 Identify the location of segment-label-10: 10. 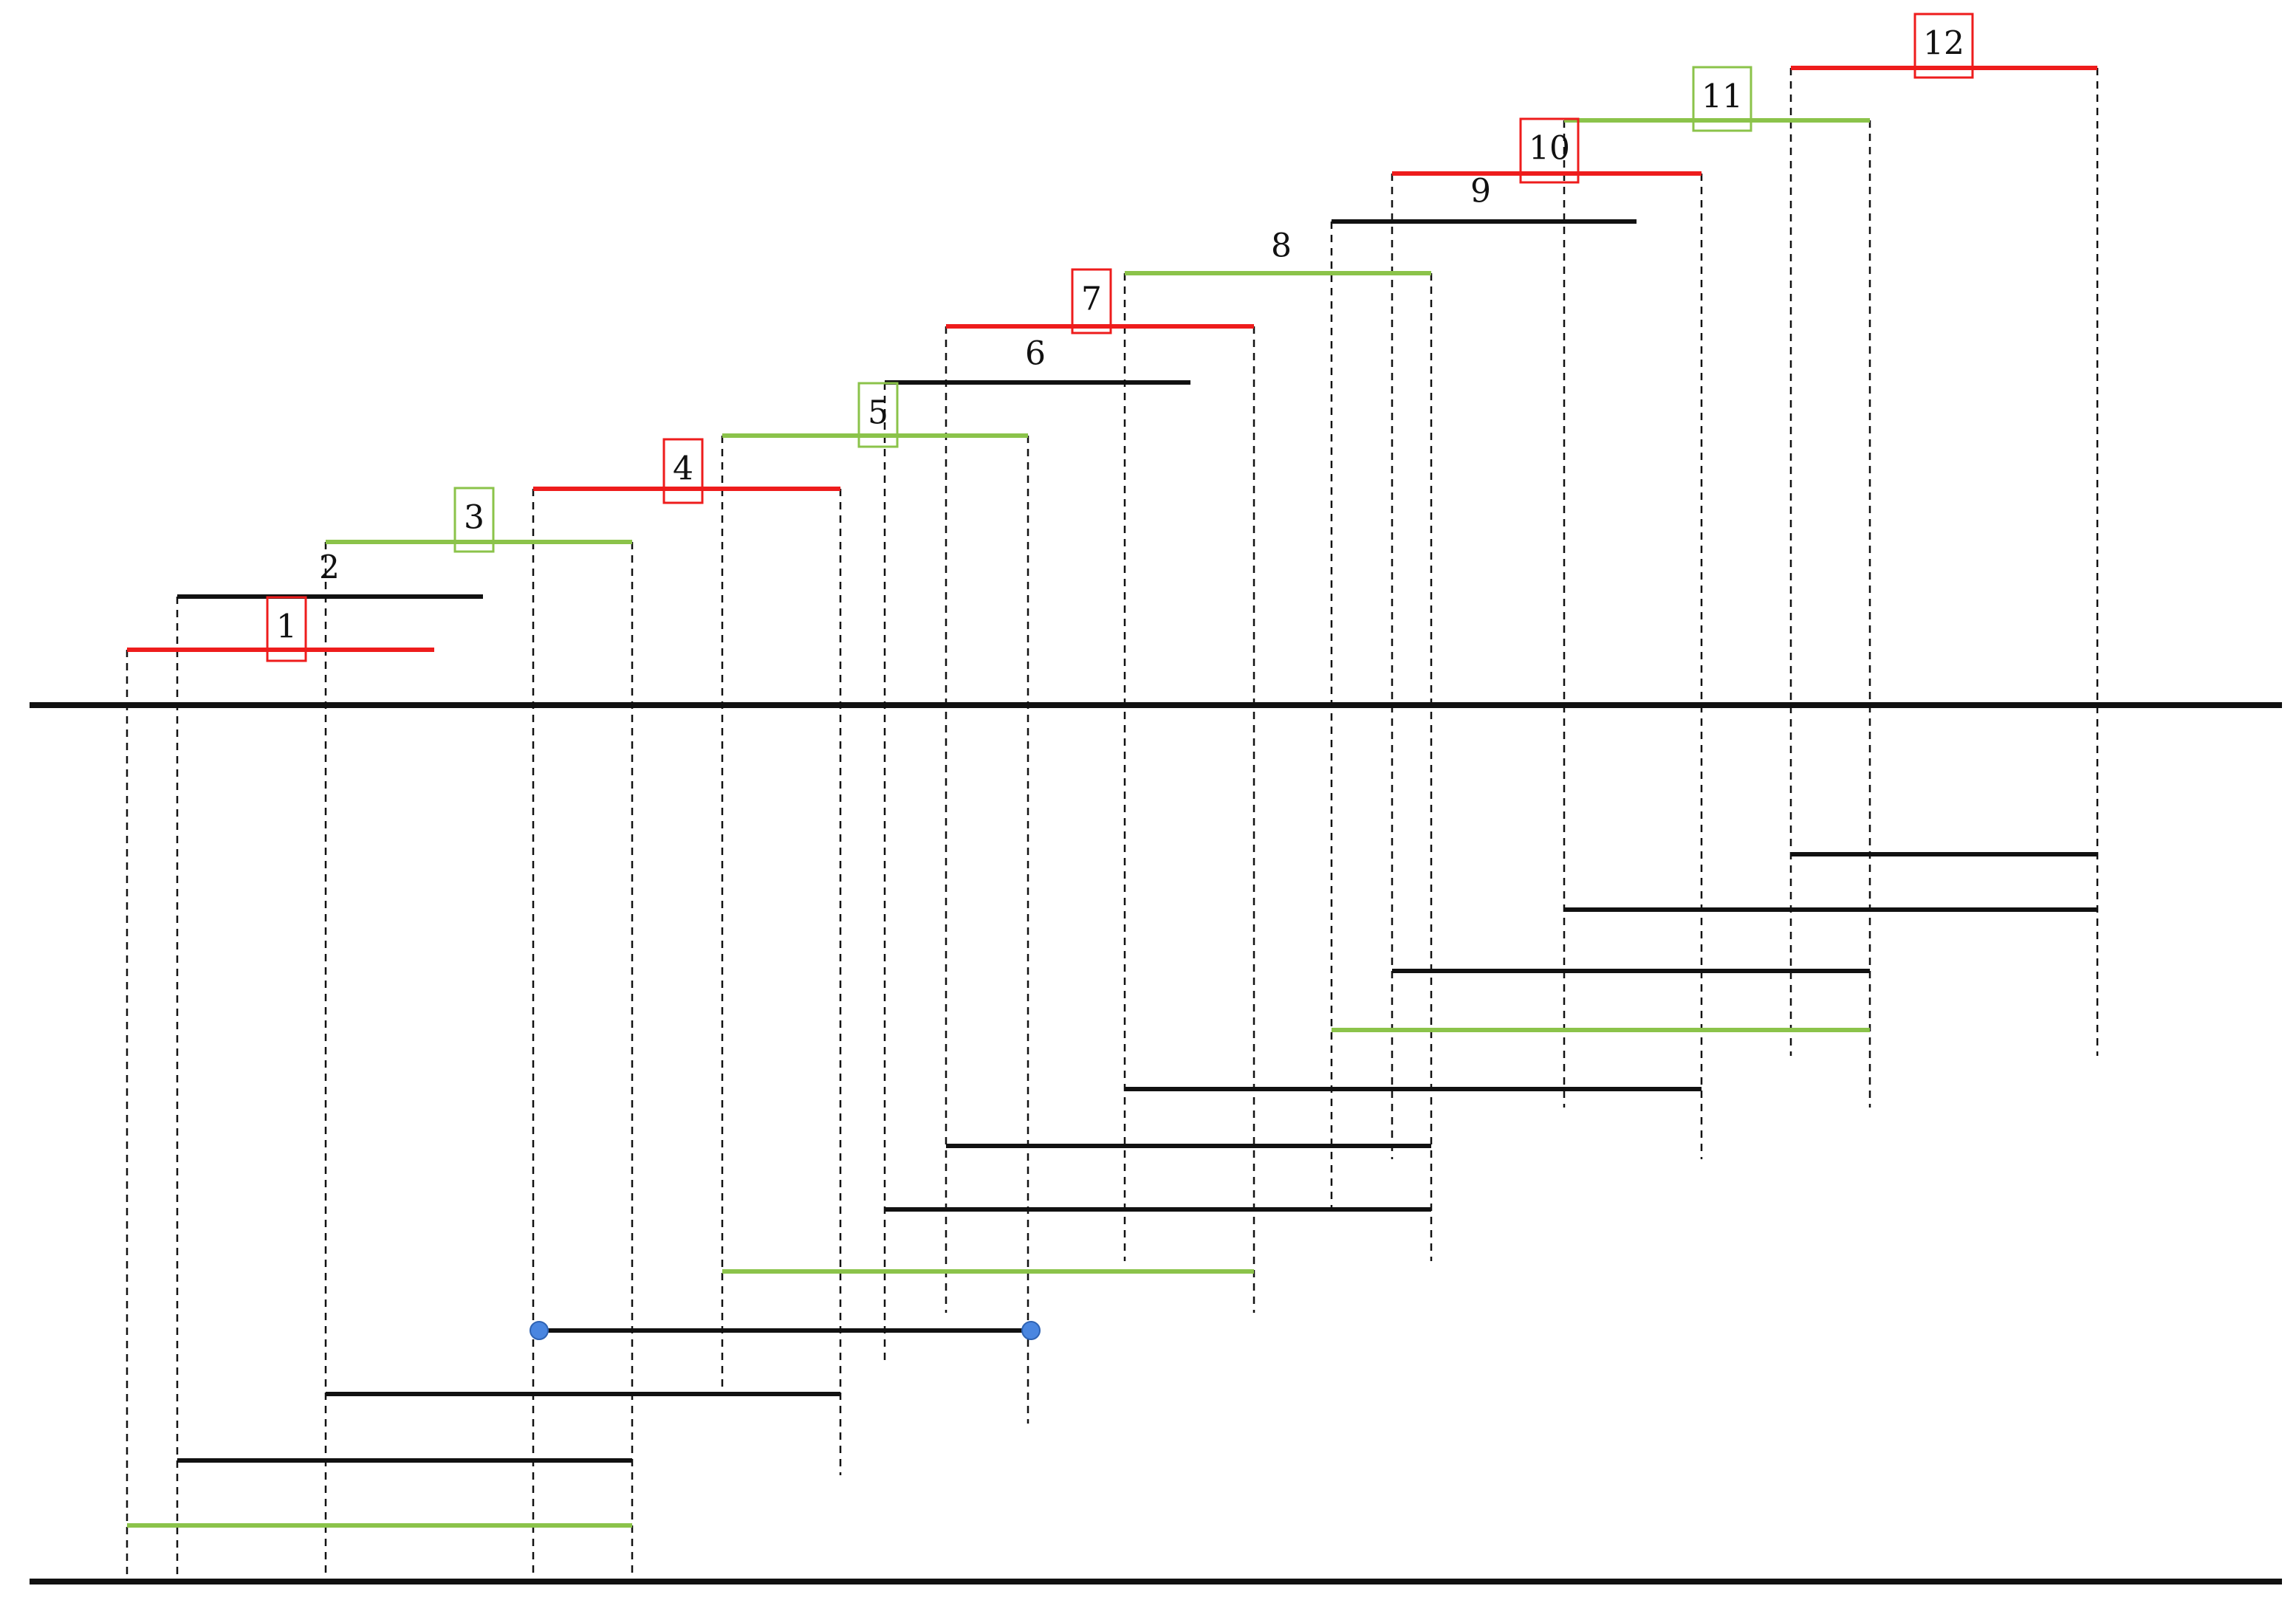
(1549, 149).